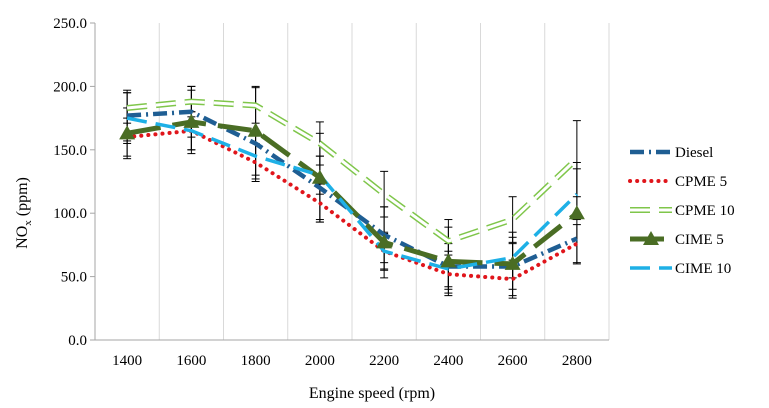 The image size is (769, 408). Describe the element at coordinates (384, 361) in the screenshot. I see `x-tick-label: 2200` at that location.